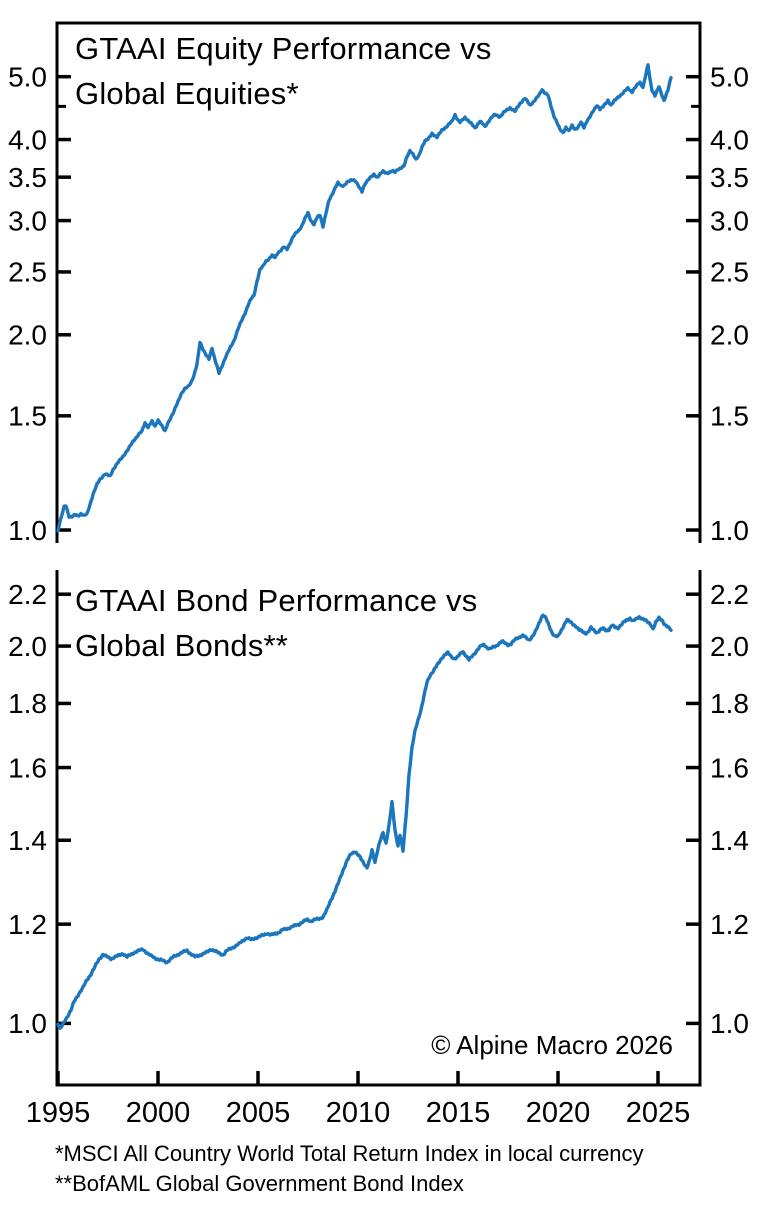 The image size is (768, 1206). What do you see at coordinates (187, 93) in the screenshot?
I see `equity-panel-title-line2: Global Equities*` at bounding box center [187, 93].